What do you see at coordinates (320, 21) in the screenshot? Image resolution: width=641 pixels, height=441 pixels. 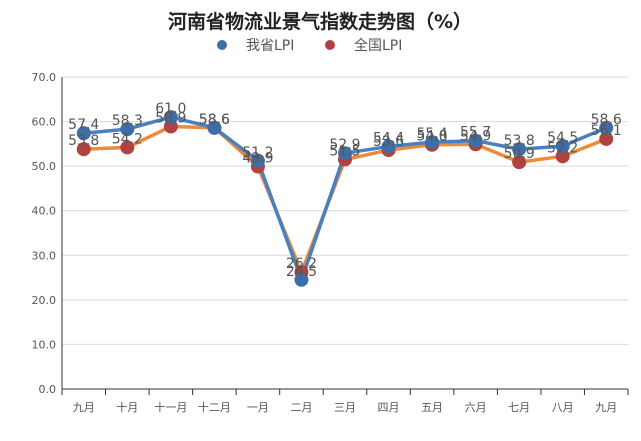 I see `chart-title: 河南省物流业景气指数走势图（%）` at bounding box center [320, 21].